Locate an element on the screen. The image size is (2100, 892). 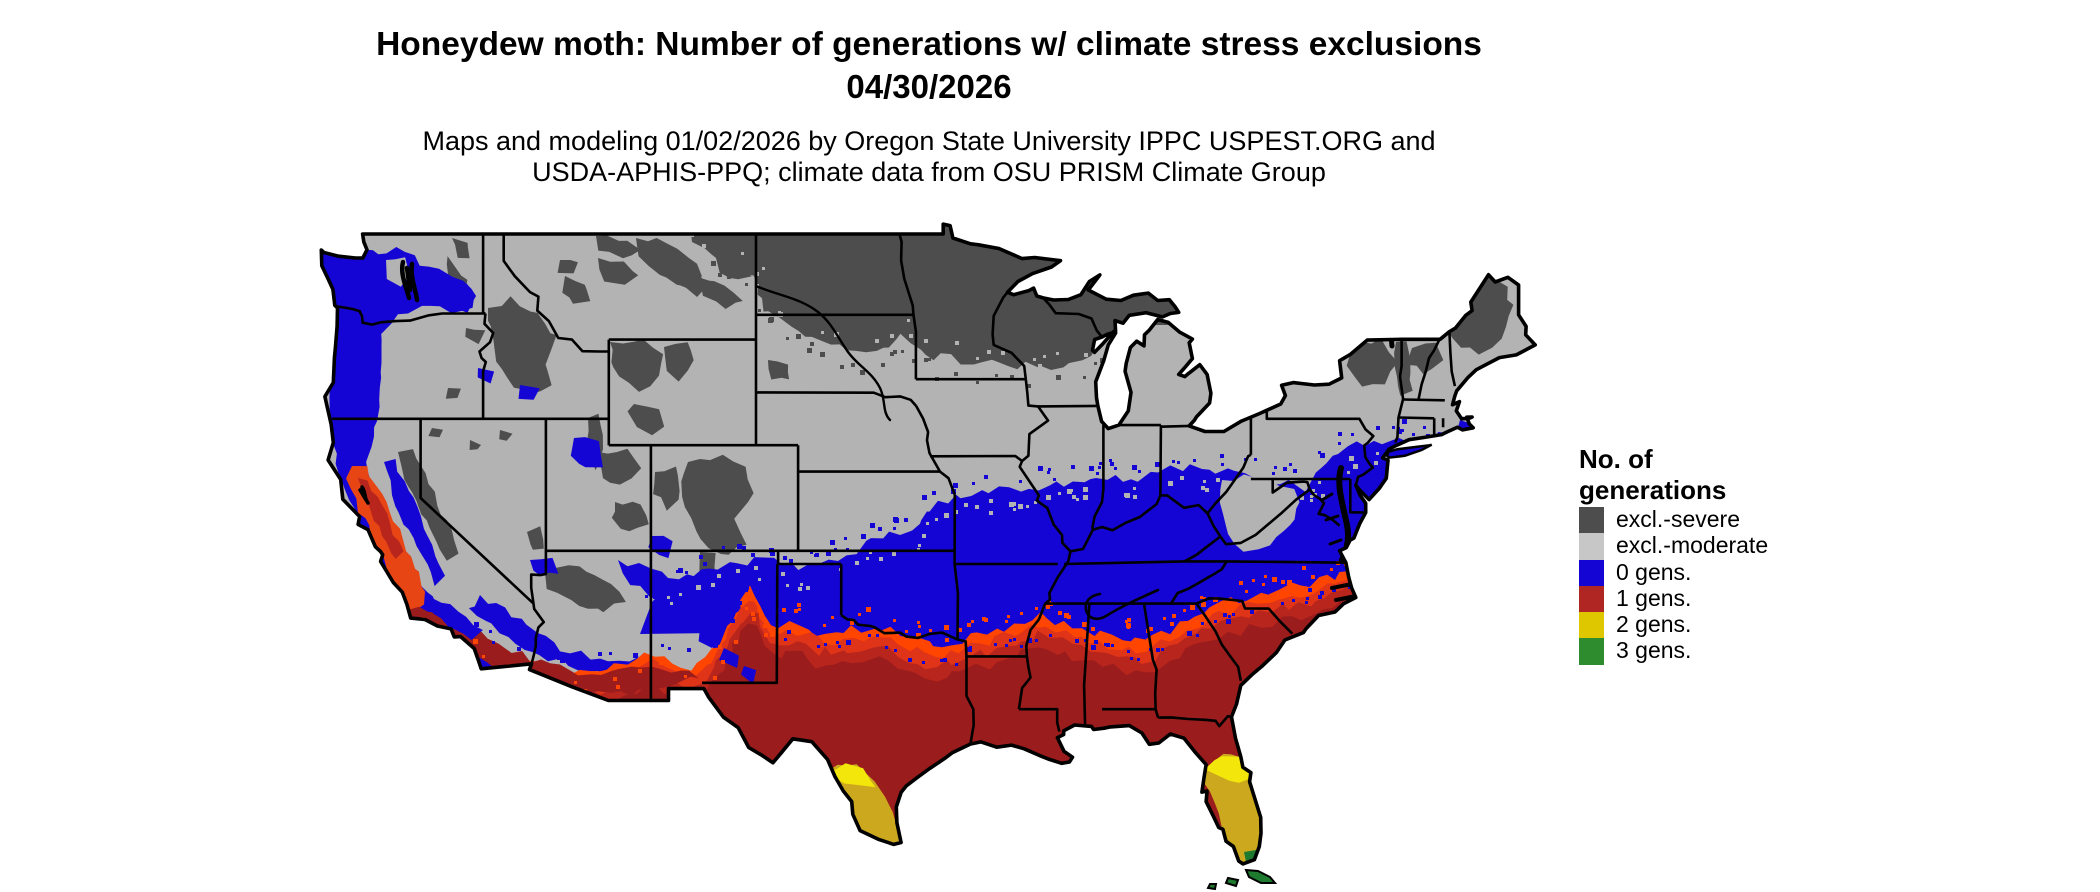
svg-text: excl.-moderate is located at coordinates (1692, 545).